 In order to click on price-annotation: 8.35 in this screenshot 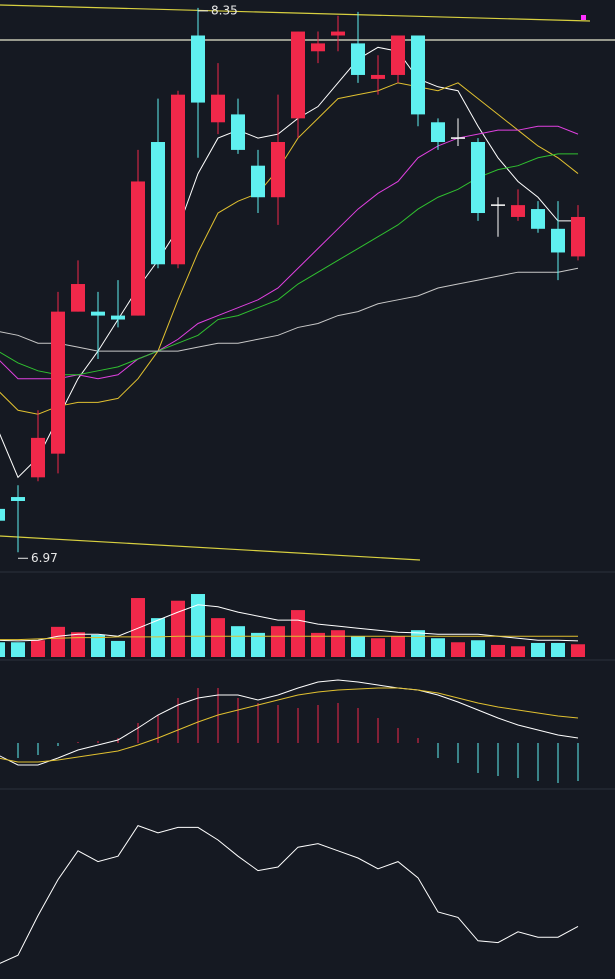, I will do `click(224, 10)`.